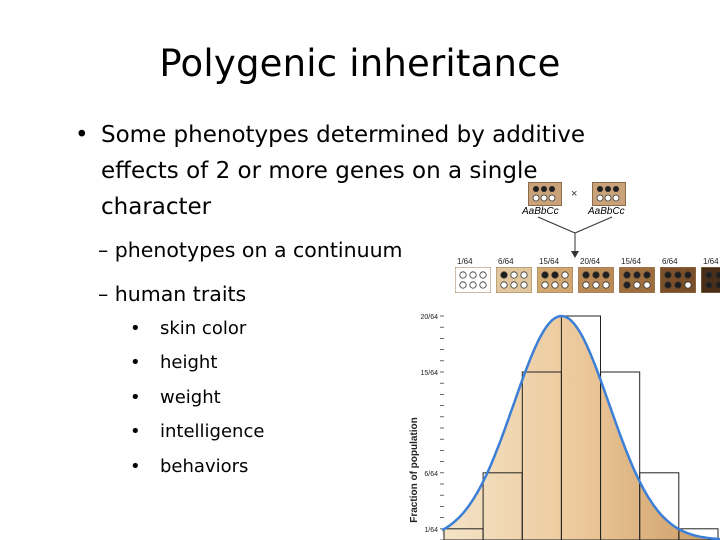  I want to click on offspring-tile-1: 6/64, so click(514, 276).